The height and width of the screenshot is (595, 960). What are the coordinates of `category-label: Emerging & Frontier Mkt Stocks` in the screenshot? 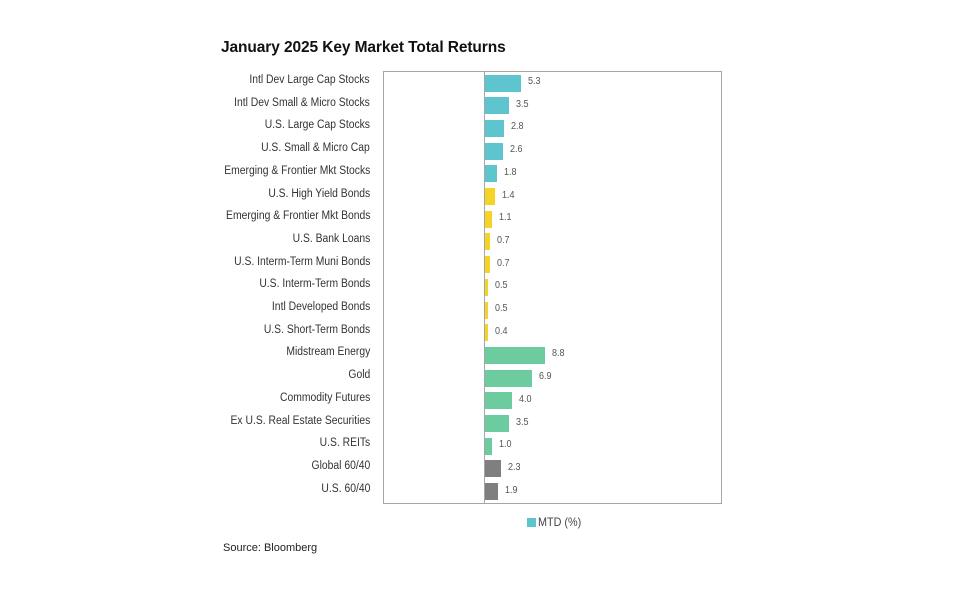 It's located at (296, 170).